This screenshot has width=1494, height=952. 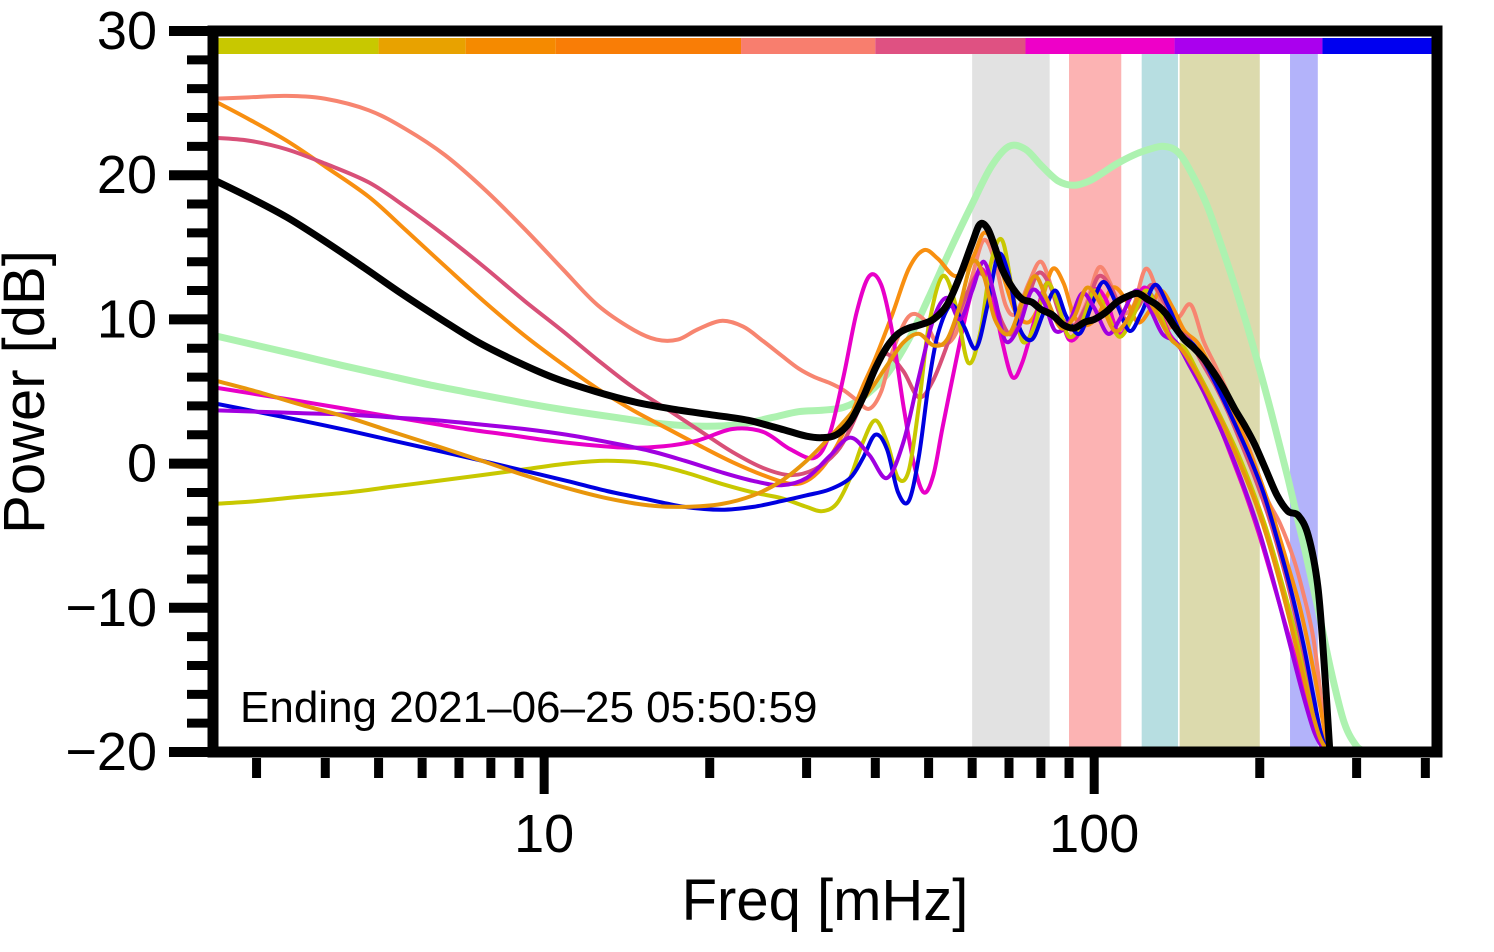 I want to click on top-colorbar-layer, so click(x=825, y=46).